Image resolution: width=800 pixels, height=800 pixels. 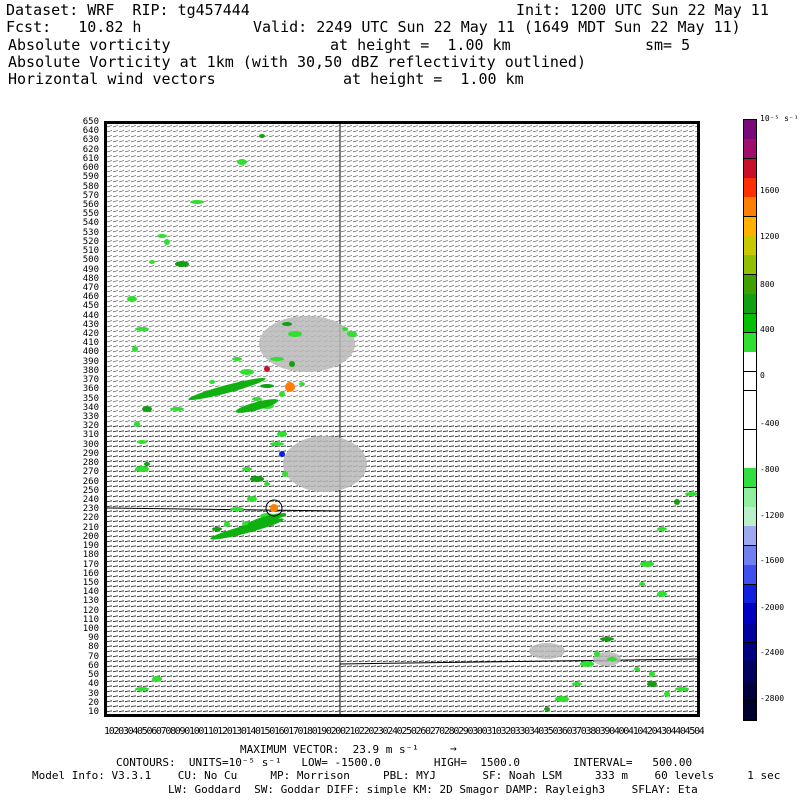 What do you see at coordinates (227, 389) in the screenshot?
I see `vorticity-band` at bounding box center [227, 389].